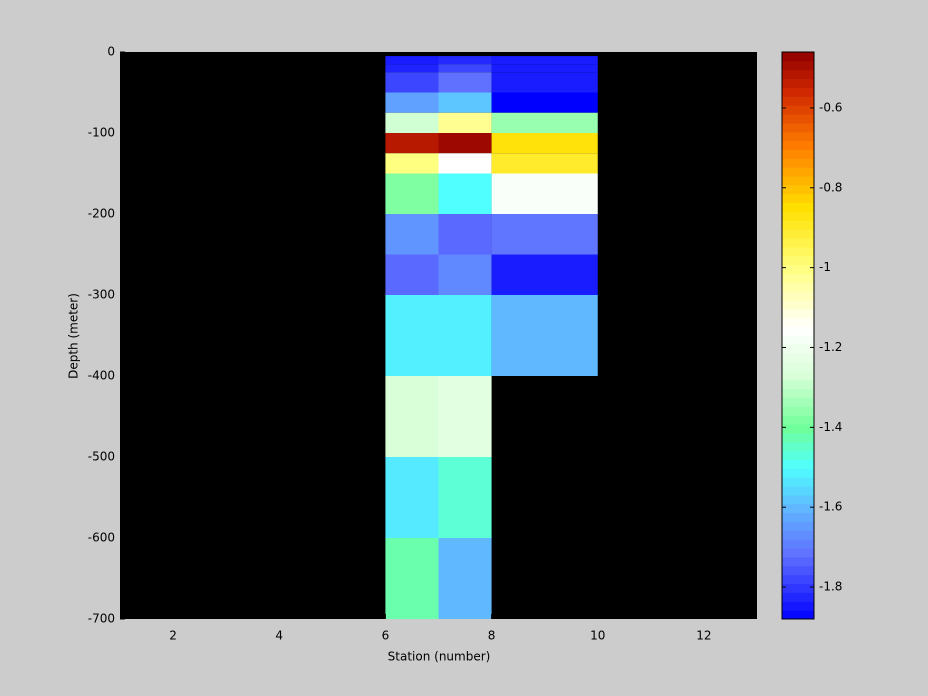  I want to click on y-axis-label: Depth (meter), so click(74, 336).